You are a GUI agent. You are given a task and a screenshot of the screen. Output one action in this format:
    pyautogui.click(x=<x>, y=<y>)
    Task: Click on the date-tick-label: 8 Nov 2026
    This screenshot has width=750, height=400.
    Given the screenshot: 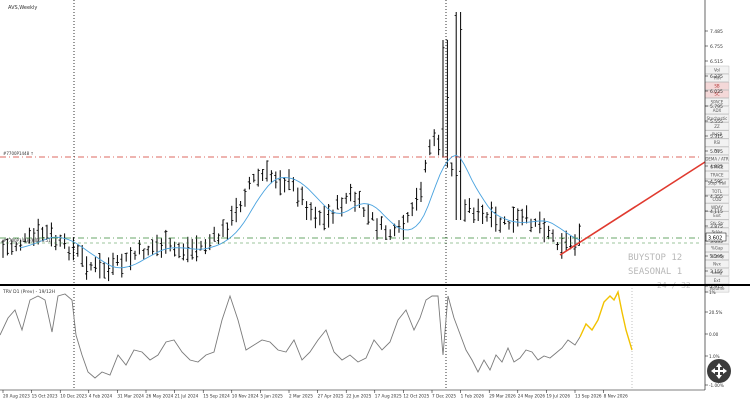 What is the action you would take?
    pyautogui.click(x=616, y=396)
    